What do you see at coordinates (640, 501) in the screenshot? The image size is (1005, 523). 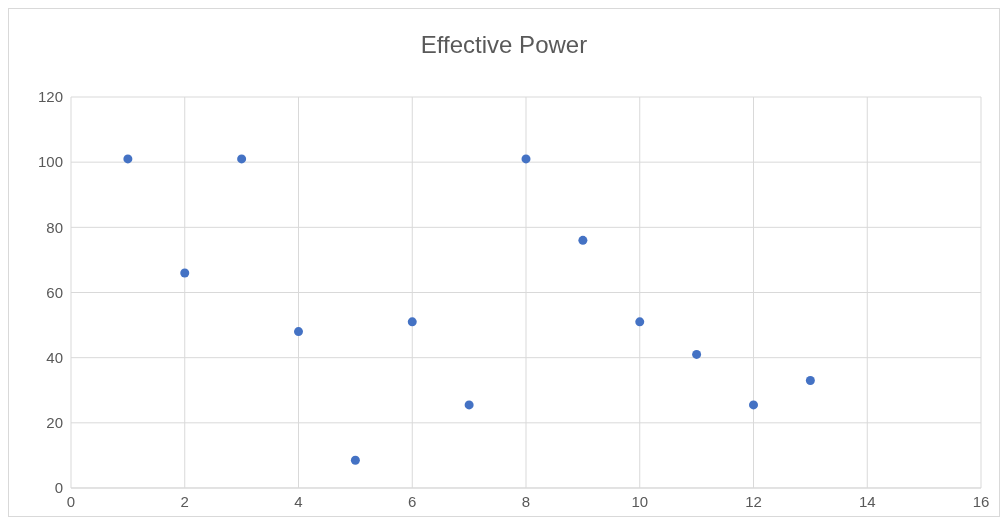 I see `x-tick-label: 10` at bounding box center [640, 501].